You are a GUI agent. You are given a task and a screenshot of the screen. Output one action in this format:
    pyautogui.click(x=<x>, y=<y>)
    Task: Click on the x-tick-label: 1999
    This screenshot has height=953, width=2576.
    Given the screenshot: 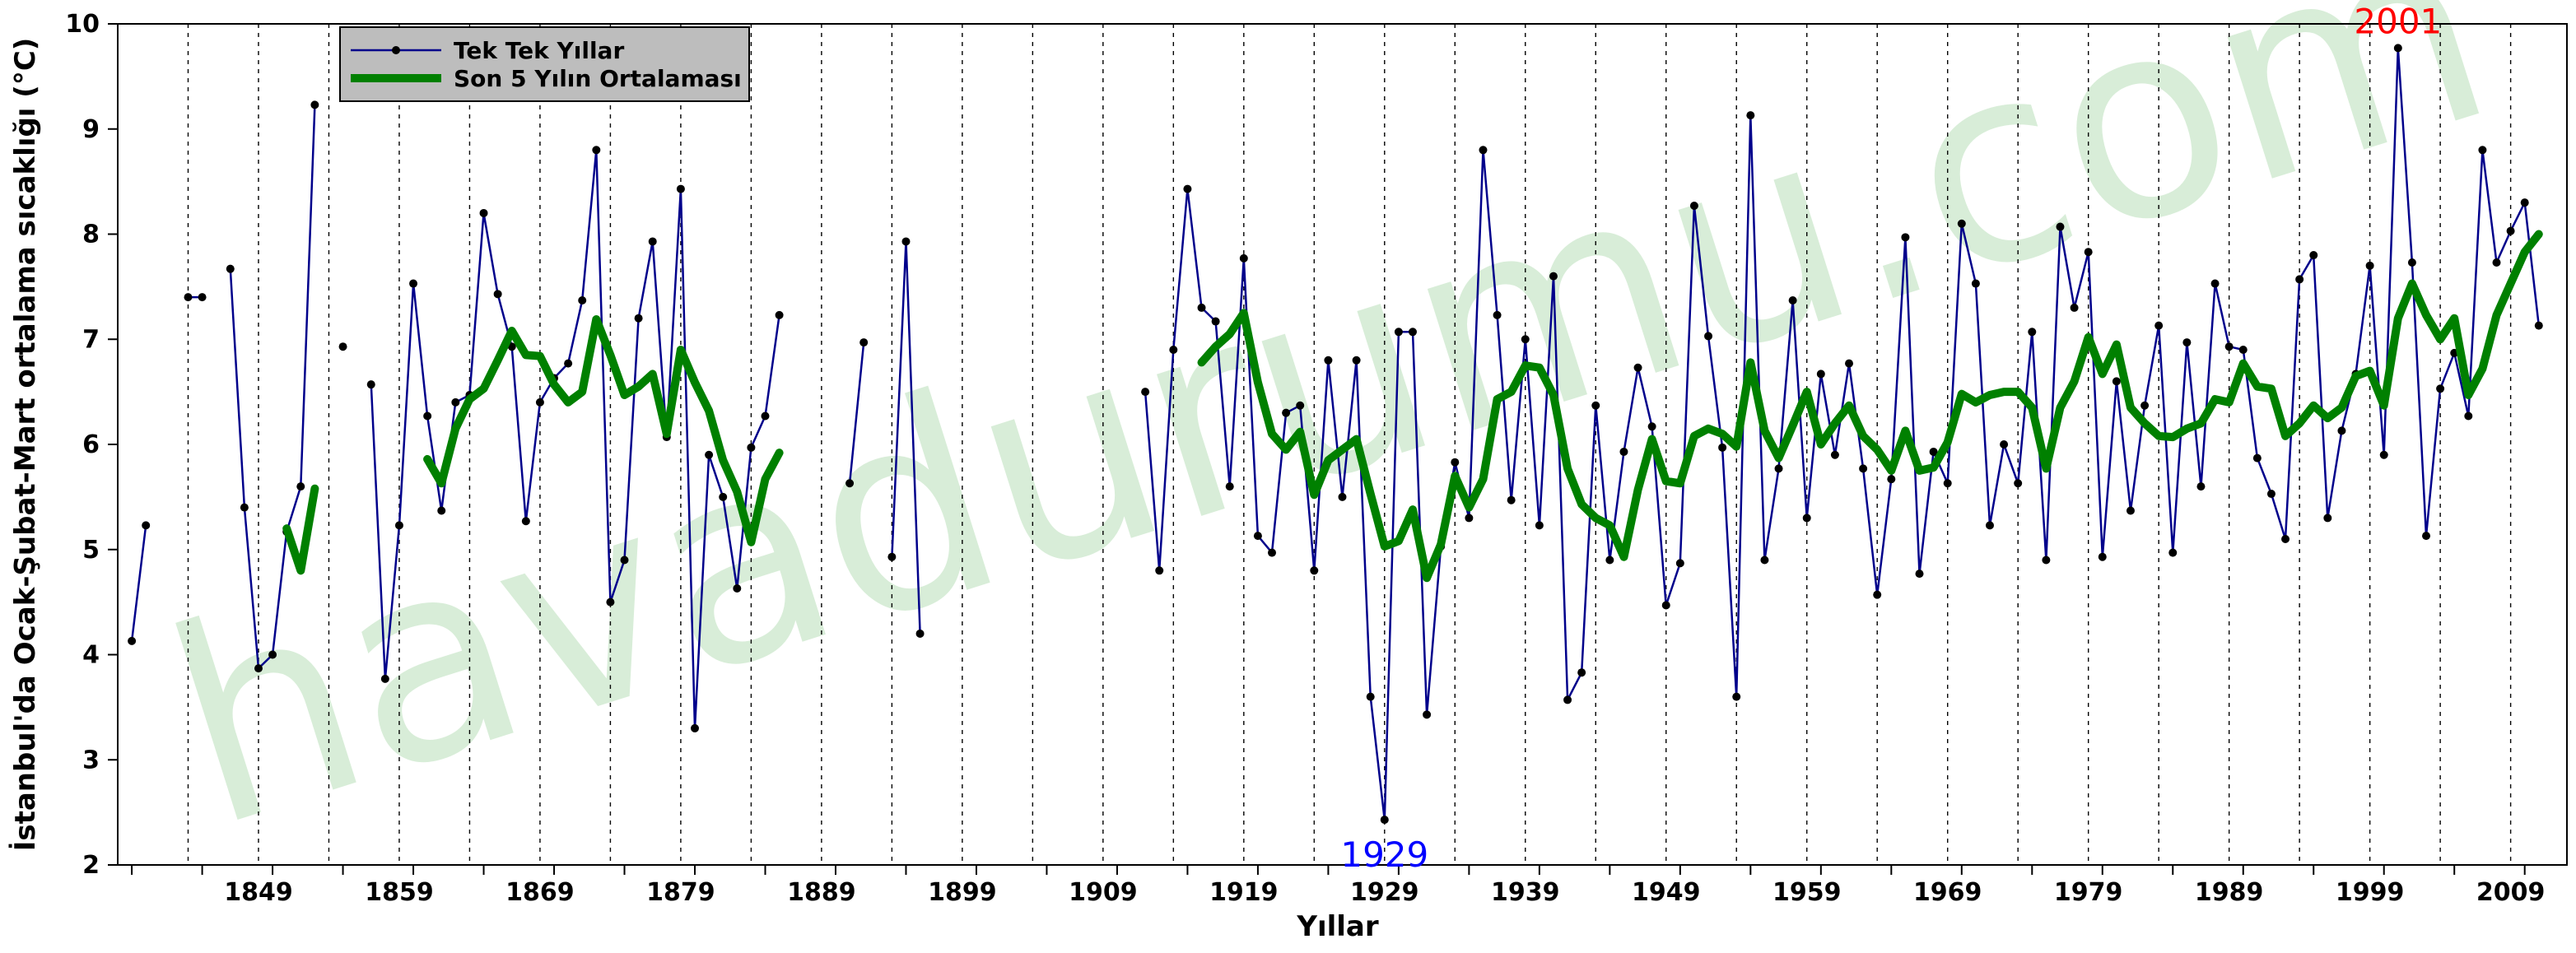 What is the action you would take?
    pyautogui.click(x=2370, y=892)
    